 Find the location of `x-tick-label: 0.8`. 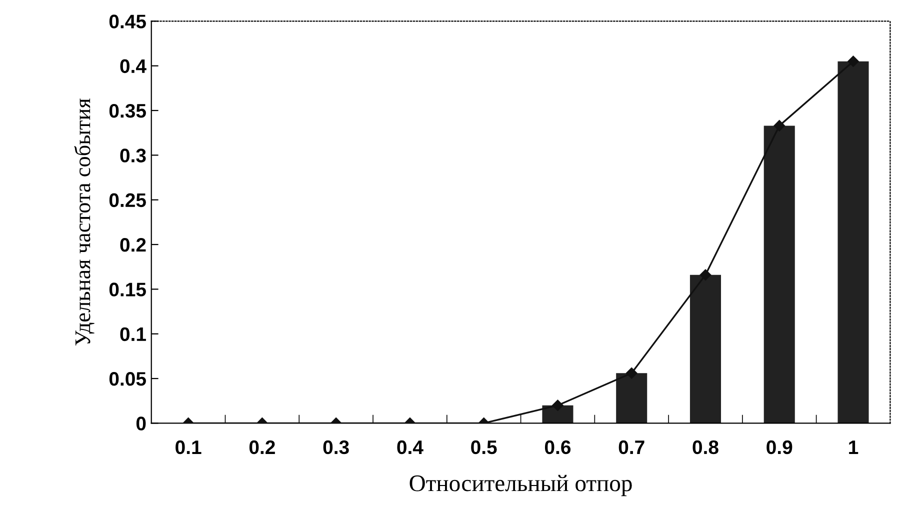

x-tick-label: 0.8 is located at coordinates (705, 447).